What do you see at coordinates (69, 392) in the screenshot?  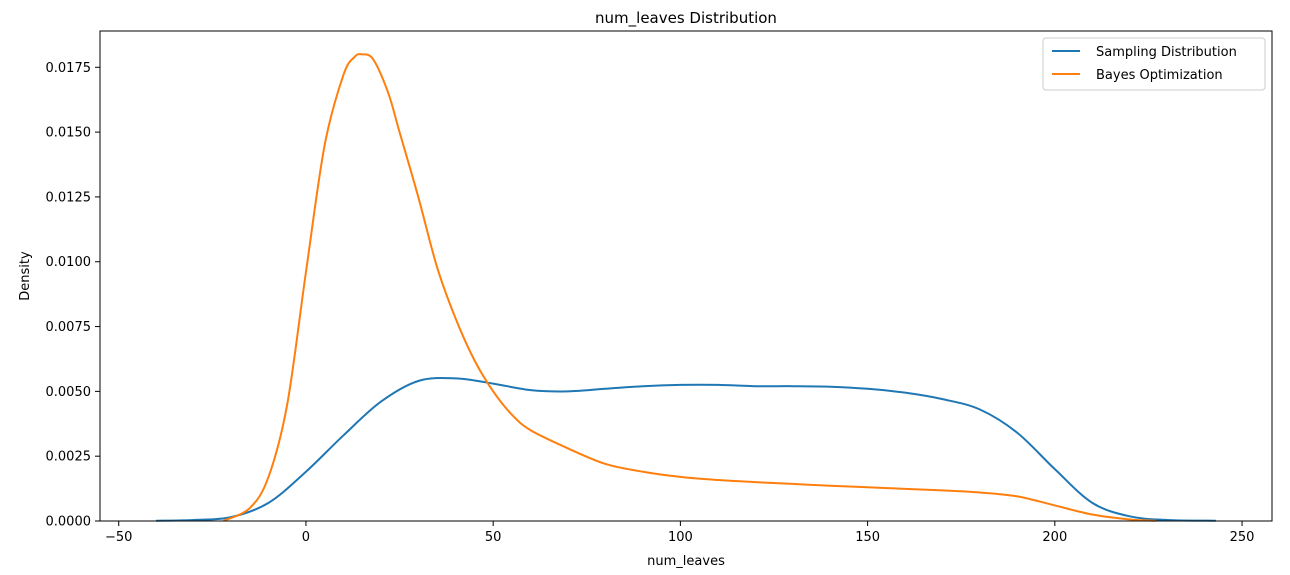 I see `y-tick-label: 0.0050` at bounding box center [69, 392].